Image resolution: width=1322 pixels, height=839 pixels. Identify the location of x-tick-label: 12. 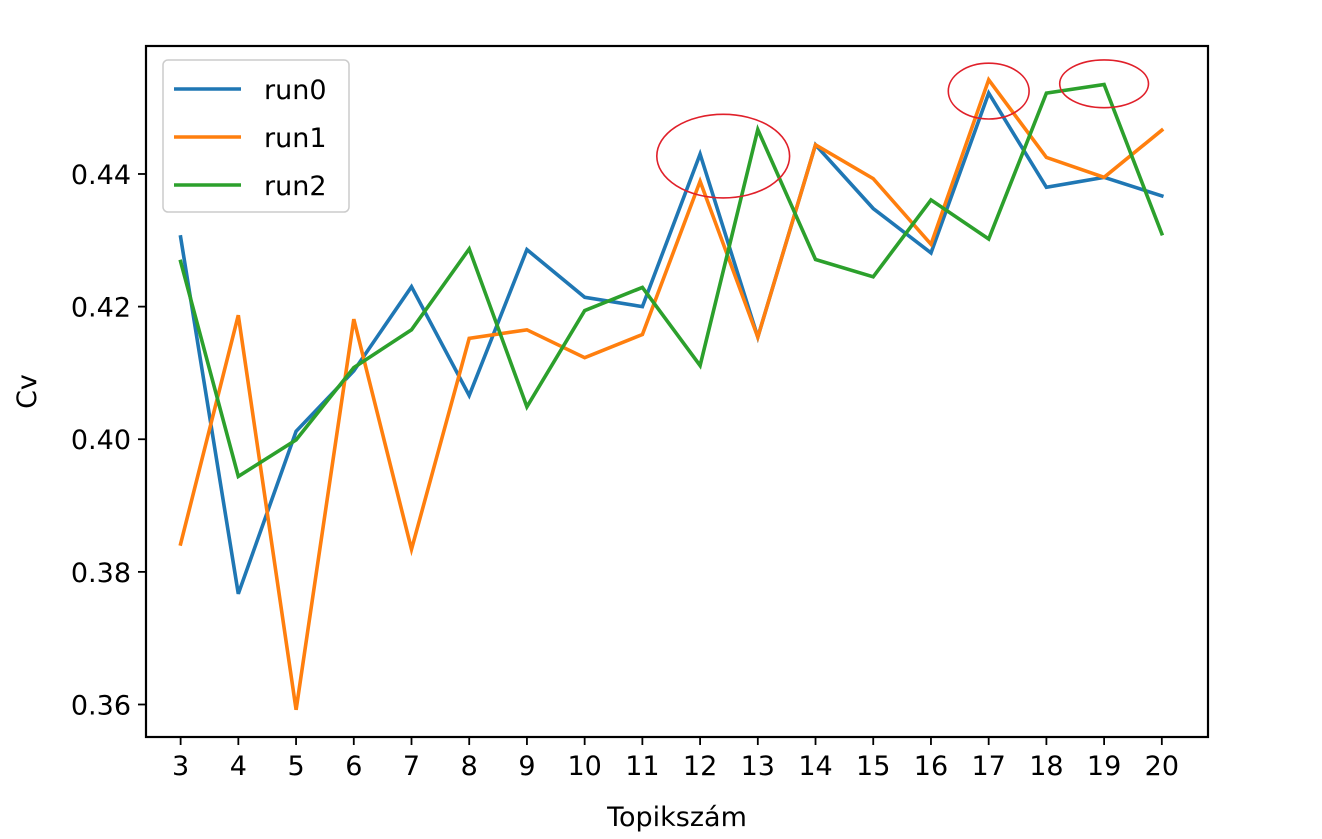
(700, 766).